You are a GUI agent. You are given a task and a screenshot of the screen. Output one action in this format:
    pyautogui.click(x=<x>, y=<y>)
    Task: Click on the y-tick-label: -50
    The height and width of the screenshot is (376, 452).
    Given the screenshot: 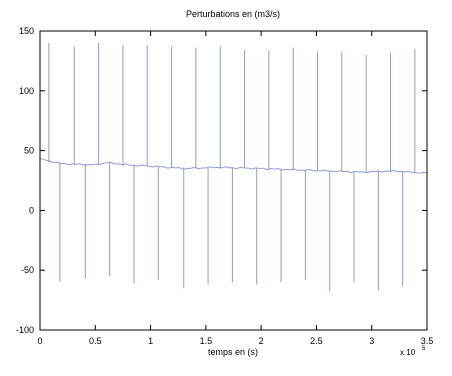 What is the action you would take?
    pyautogui.click(x=27, y=270)
    